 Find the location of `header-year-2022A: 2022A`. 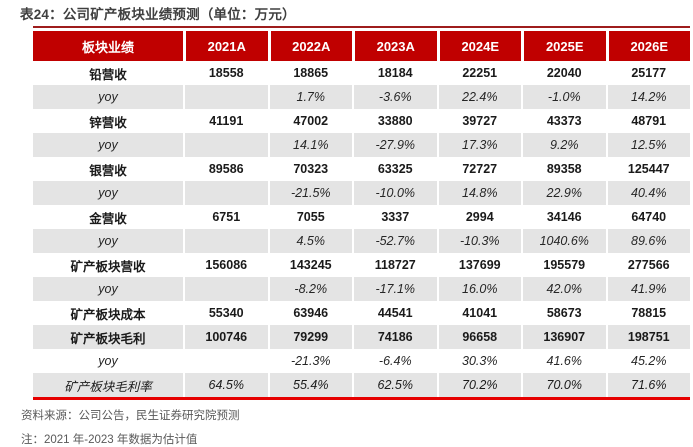

header-year-2022A: 2022A is located at coordinates (311, 46).